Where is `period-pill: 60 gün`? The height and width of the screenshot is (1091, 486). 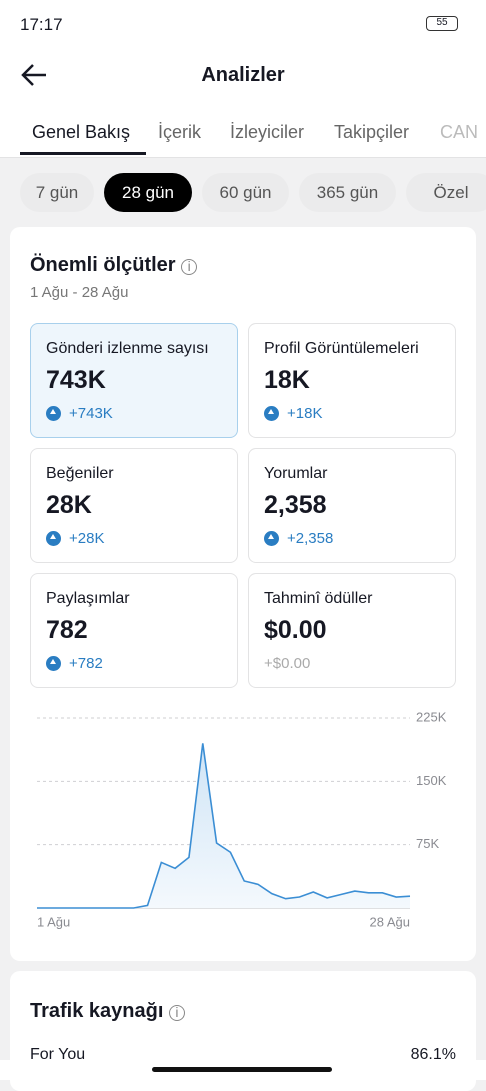
period-pill: 60 gün is located at coordinates (245, 192).